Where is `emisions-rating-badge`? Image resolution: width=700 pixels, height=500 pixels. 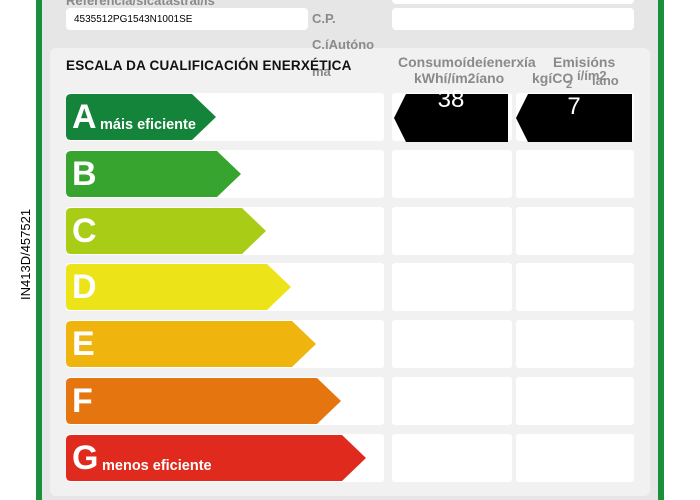 emisions-rating-badge is located at coordinates (574, 118).